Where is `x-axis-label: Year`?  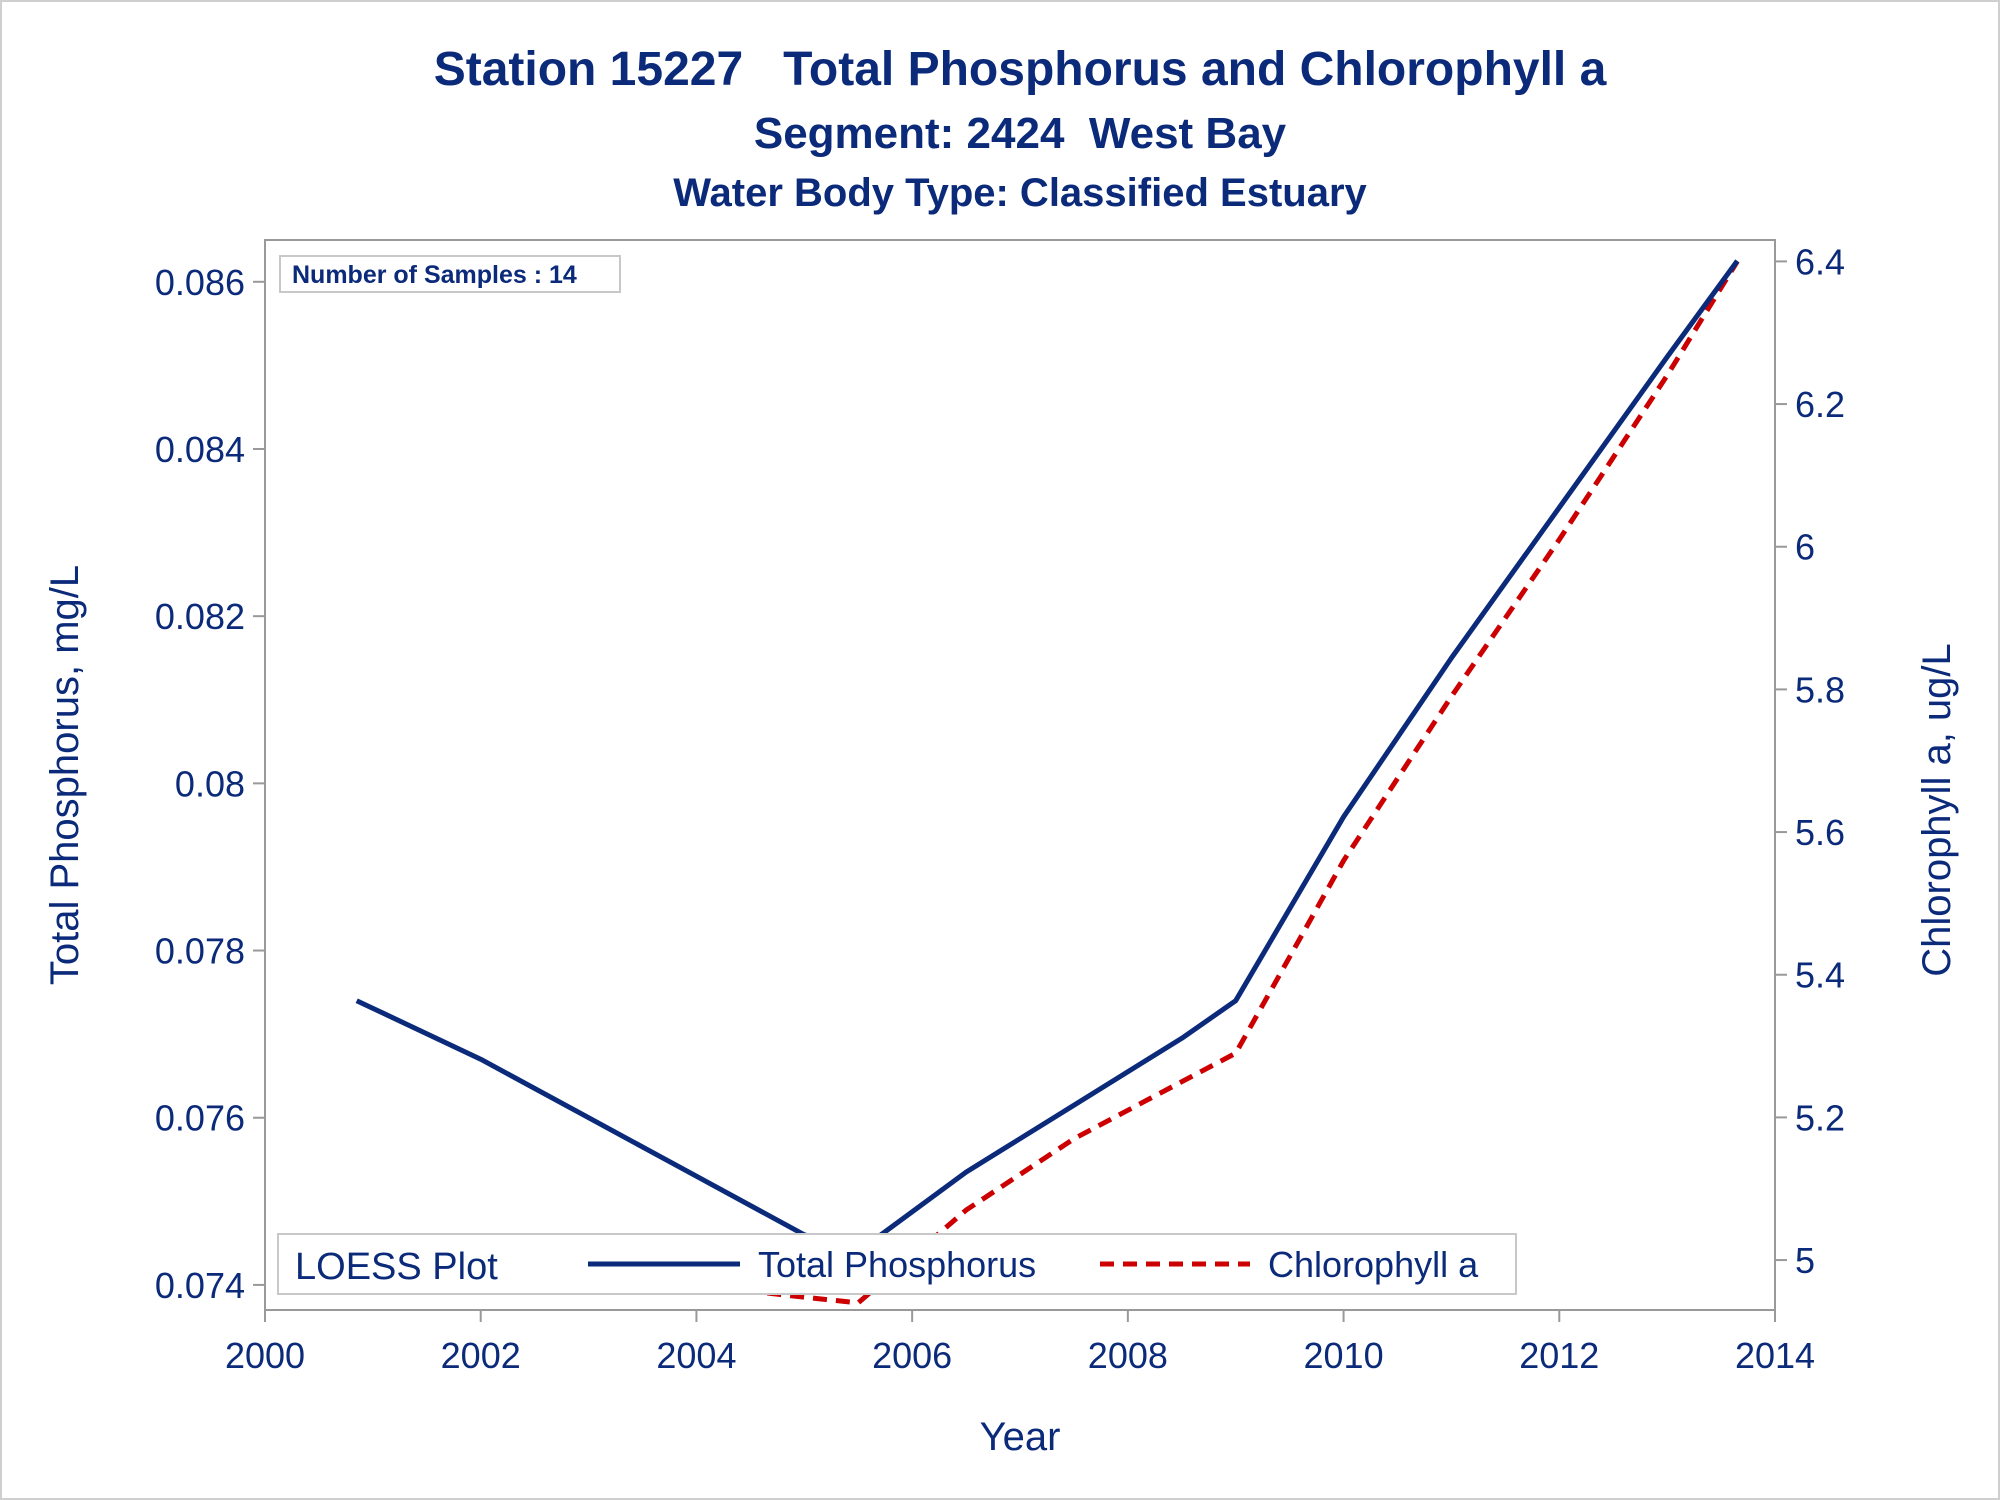 x-axis-label: Year is located at coordinates (1020, 1437).